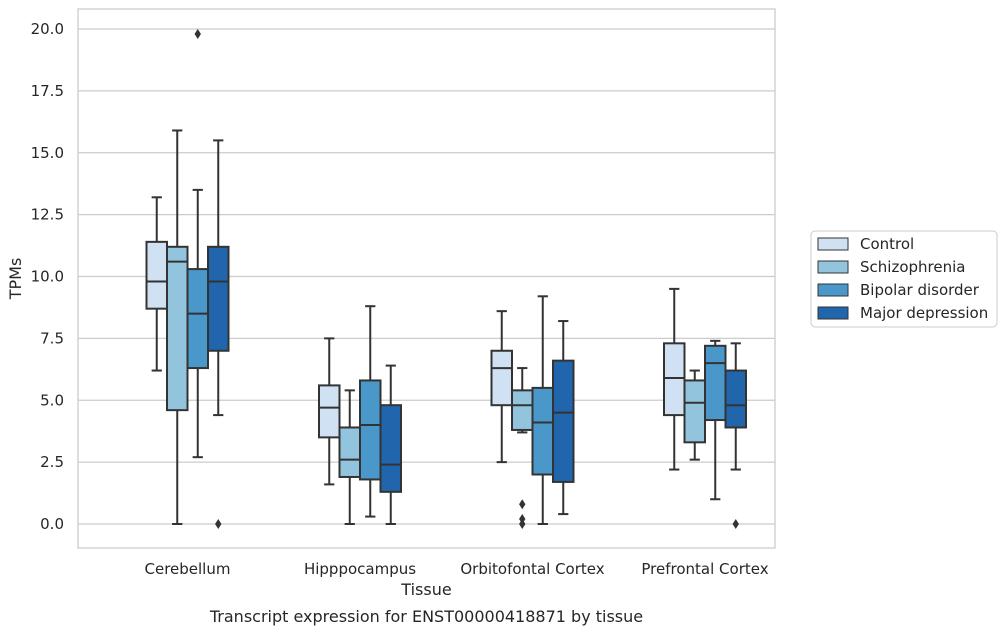 The image size is (1007, 634). I want to click on y-tick-label: 7.5, so click(52, 338).